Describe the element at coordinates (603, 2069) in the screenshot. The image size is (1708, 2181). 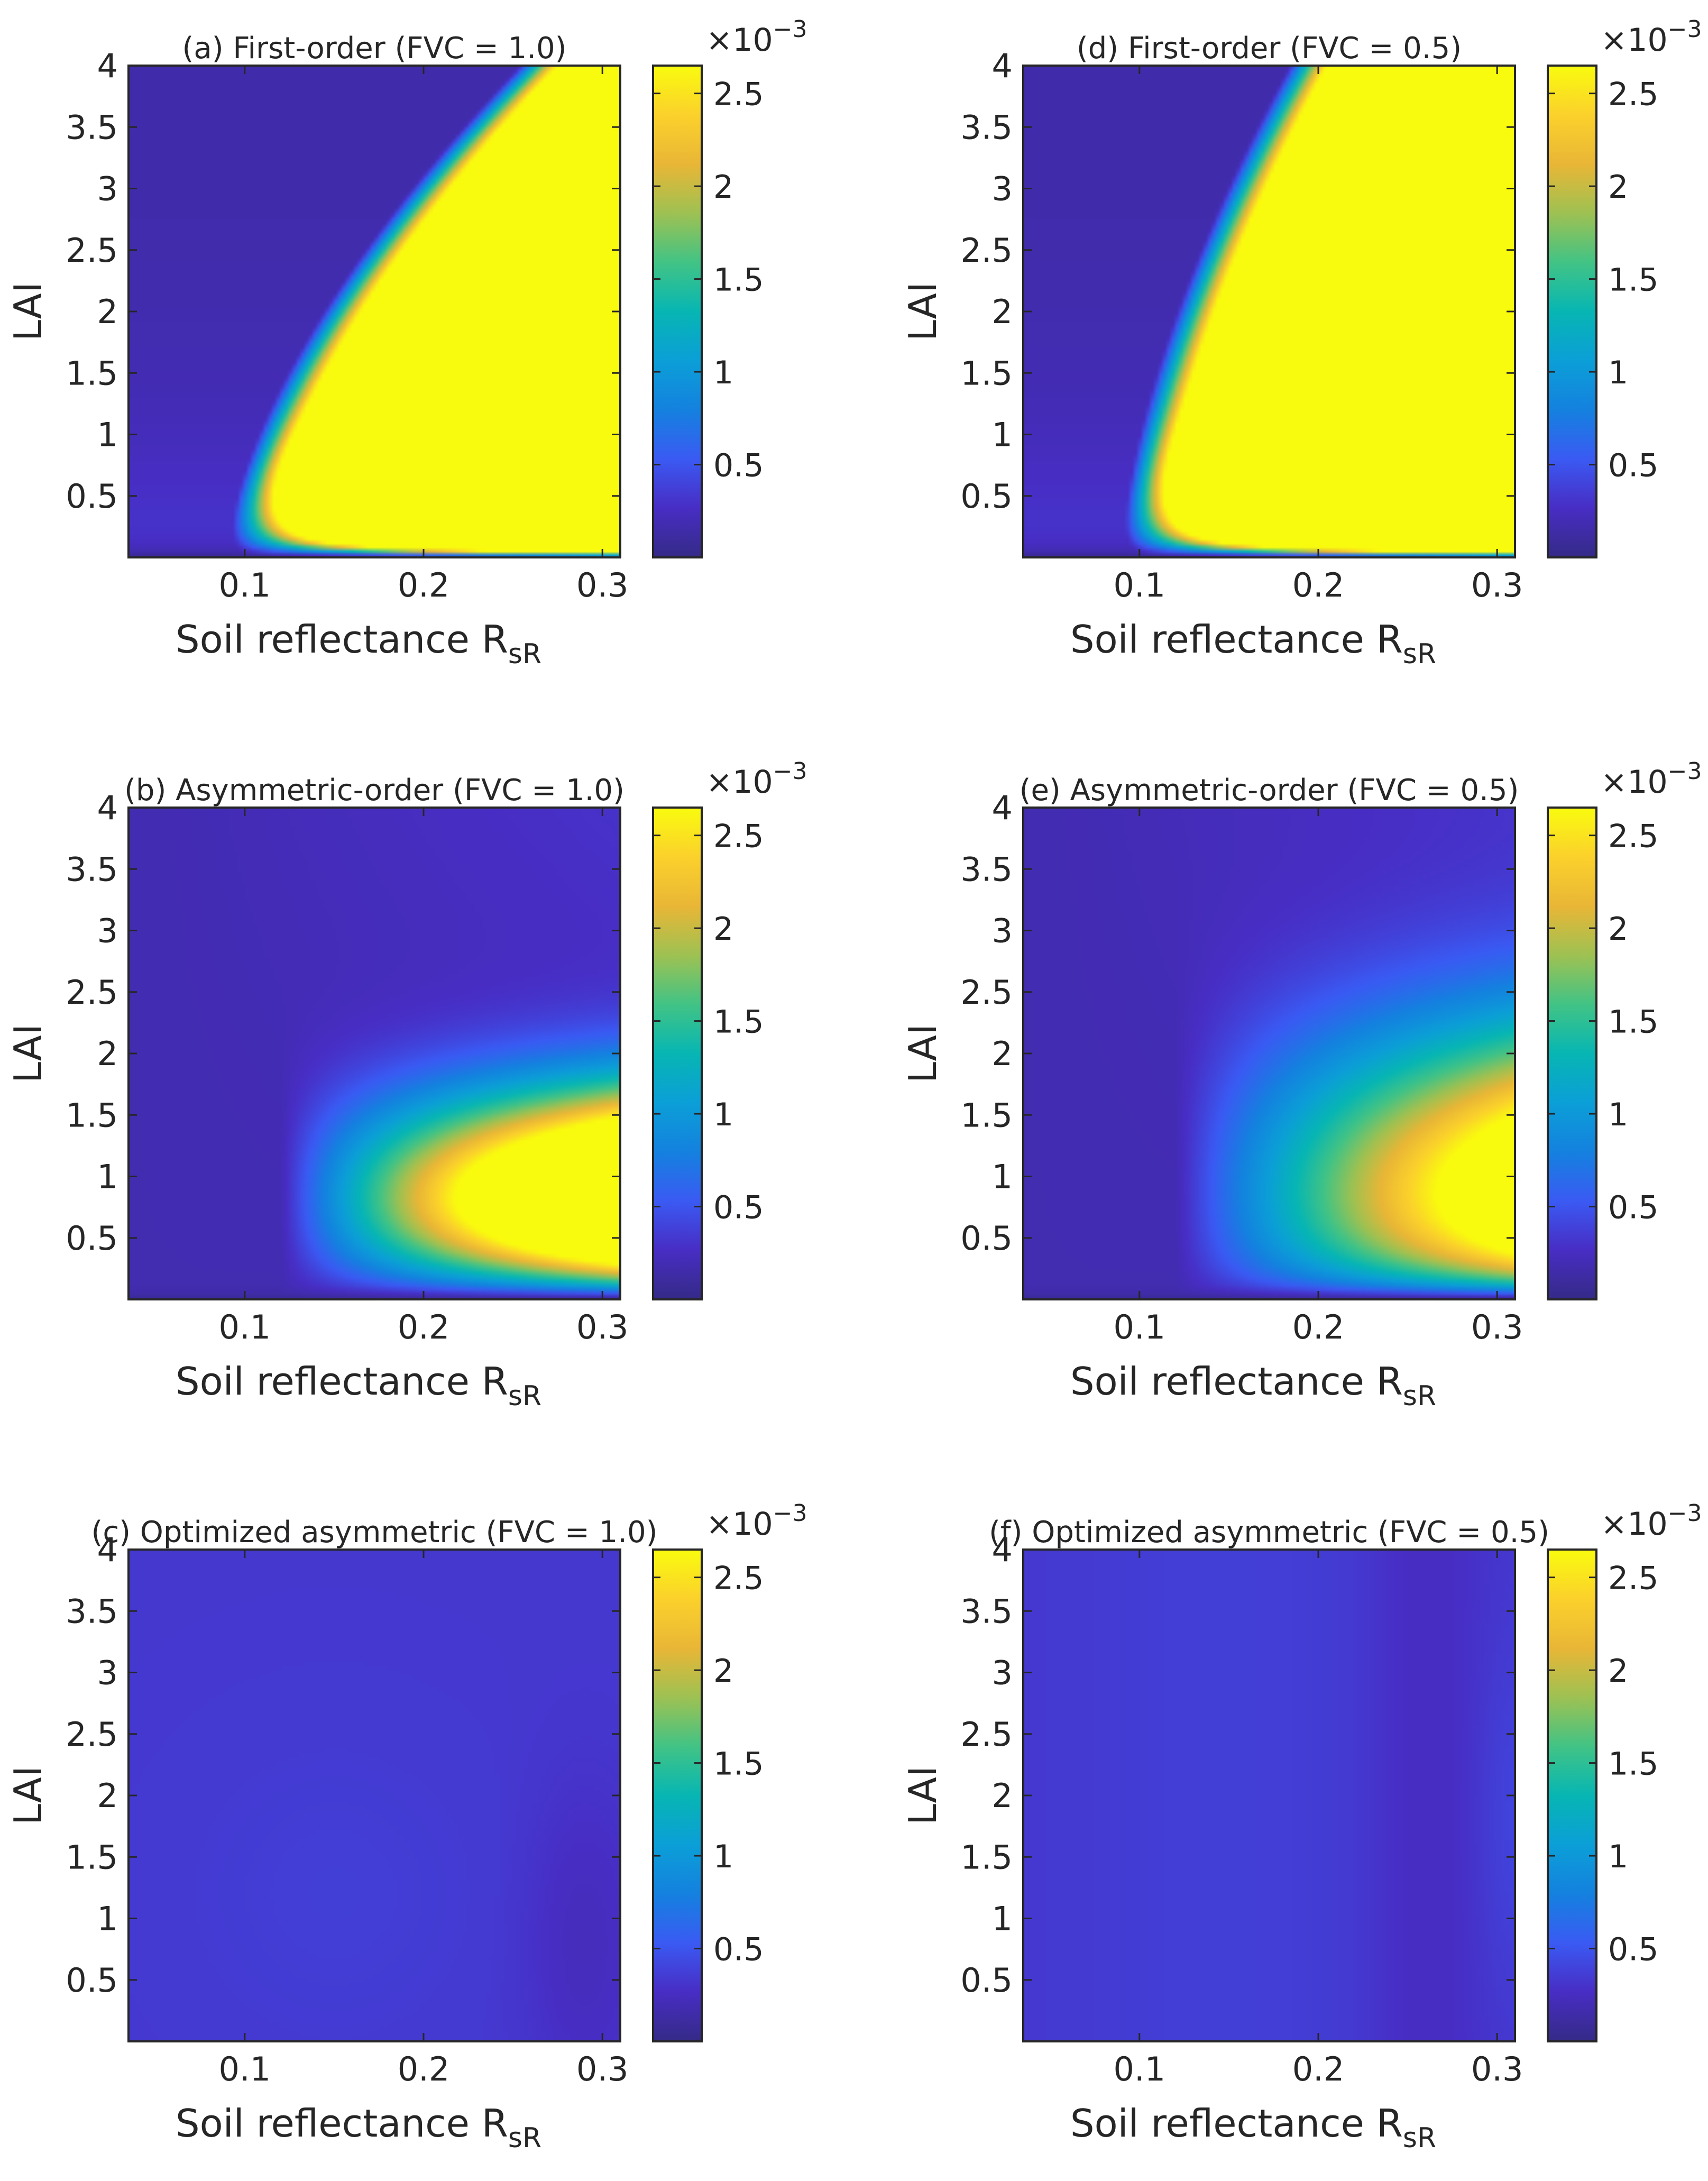
I see `x-tick-label-c: 0.3` at that location.